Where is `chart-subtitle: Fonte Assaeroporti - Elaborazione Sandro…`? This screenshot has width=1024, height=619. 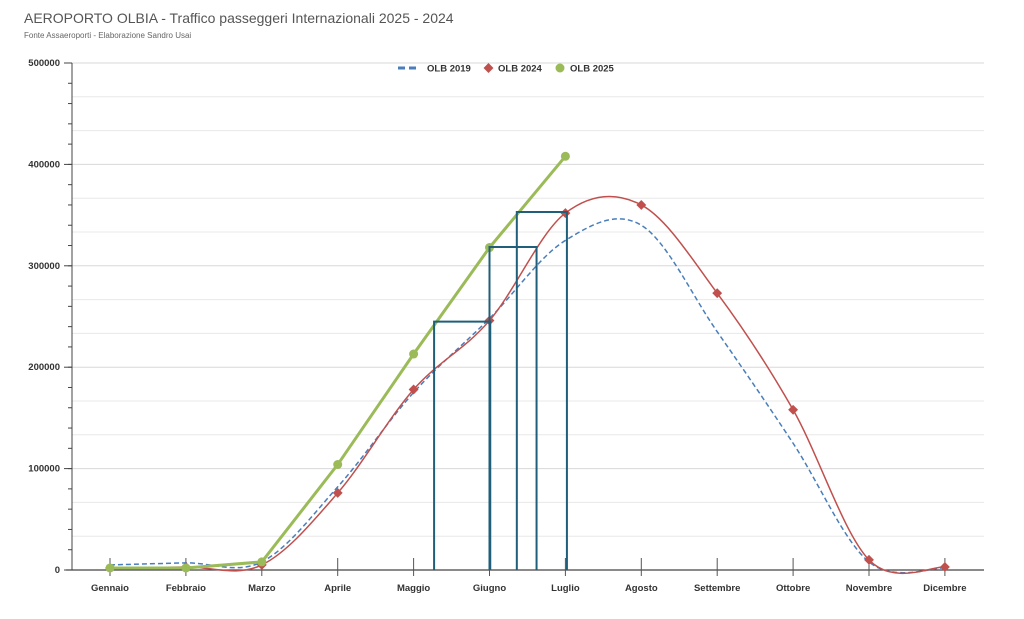
chart-subtitle: Fonte Assaeroporti - Elaborazione Sandro… is located at coordinates (108, 35).